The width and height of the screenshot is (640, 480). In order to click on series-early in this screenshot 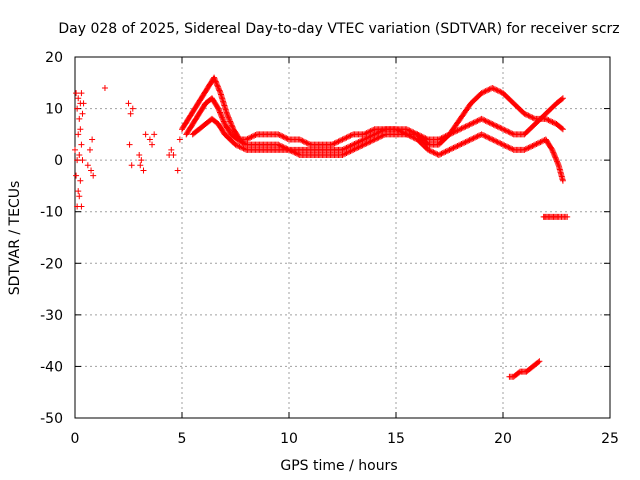, I will do `click(90, 147)`.